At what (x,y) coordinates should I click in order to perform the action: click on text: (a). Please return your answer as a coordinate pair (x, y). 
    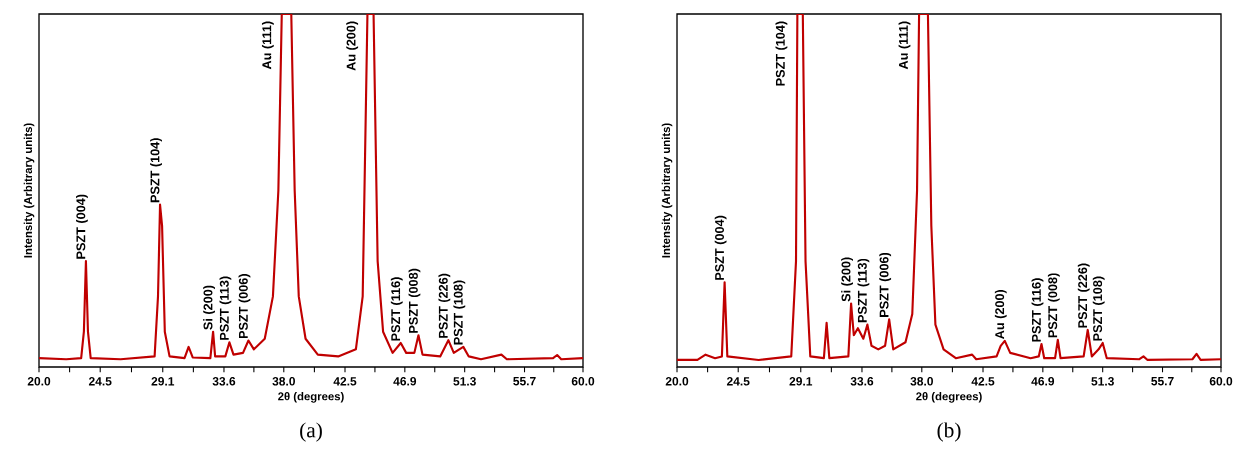
    Looking at the image, I should click on (311, 432).